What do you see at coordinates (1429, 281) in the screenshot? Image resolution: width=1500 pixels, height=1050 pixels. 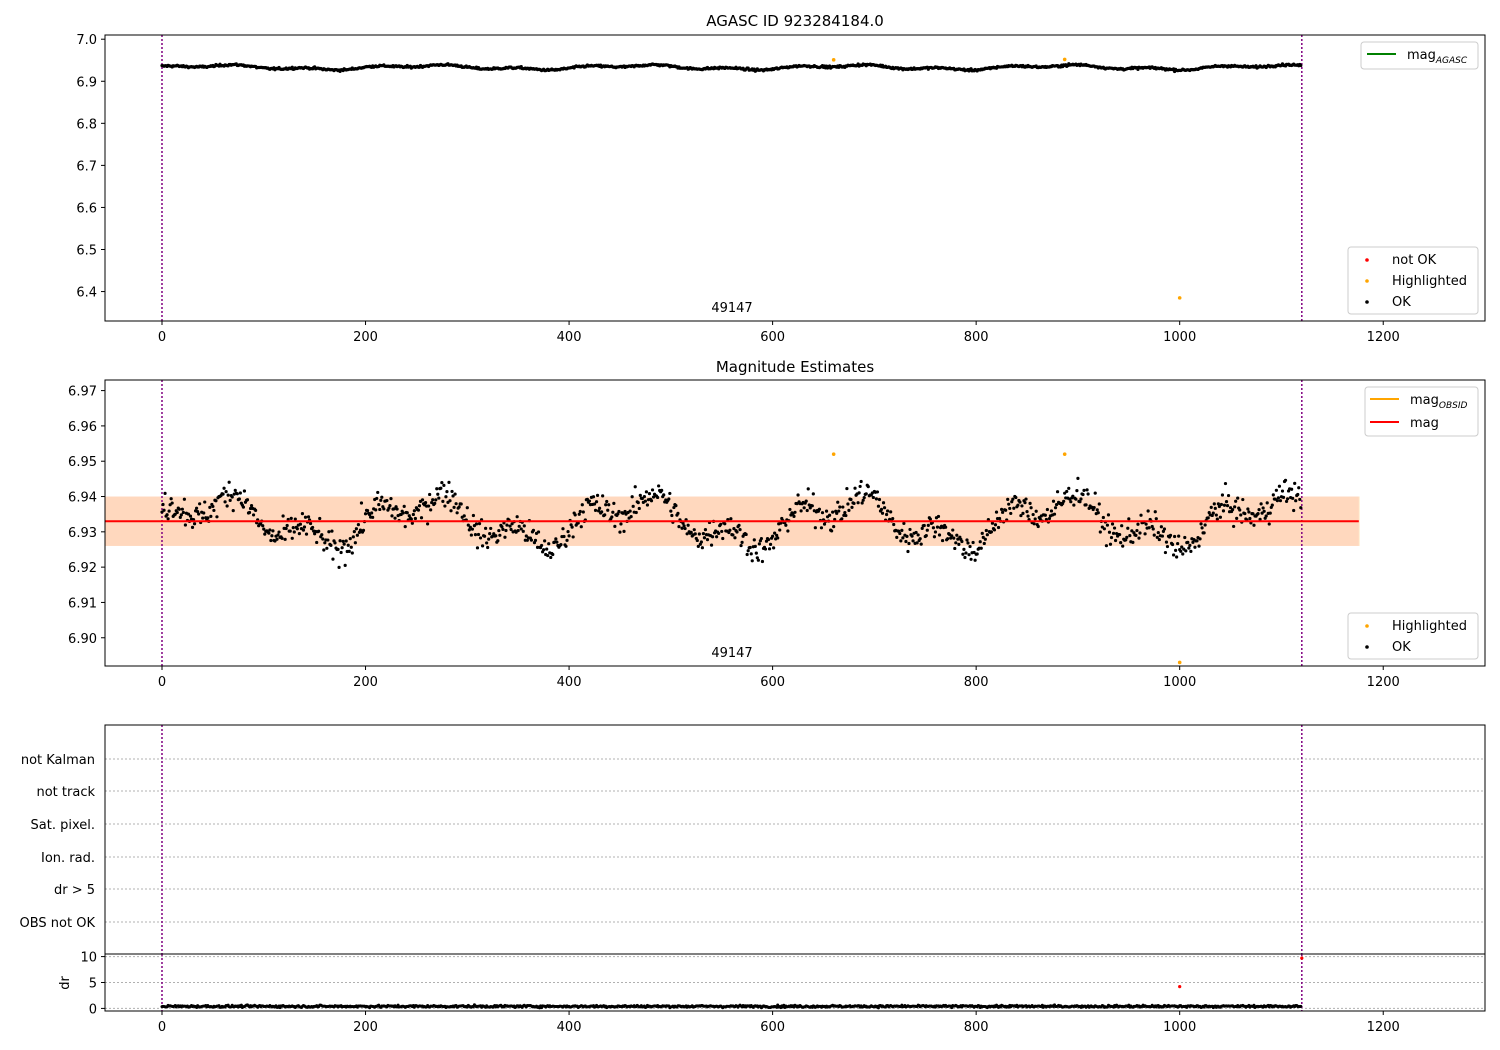 I see `legend-highlighted-label: Highlighted` at bounding box center [1429, 281].